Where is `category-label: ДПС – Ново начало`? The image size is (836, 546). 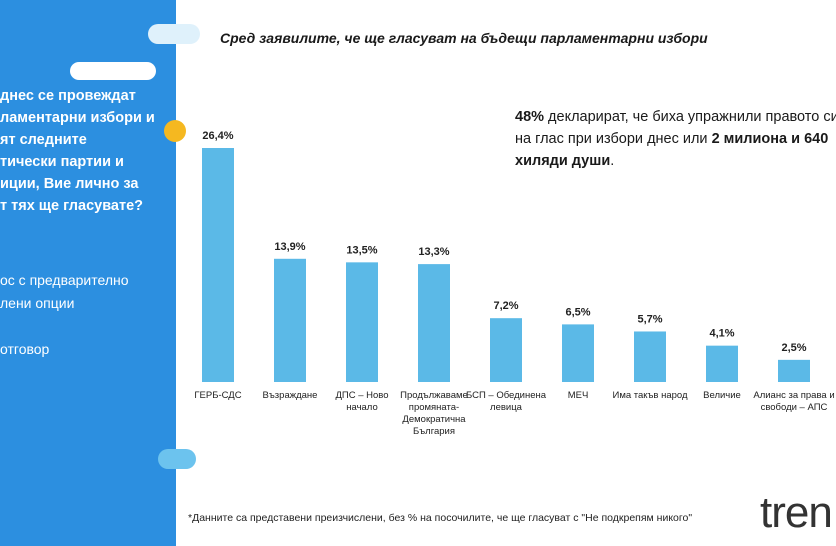
category-label: ДПС – Ново начало is located at coordinates (362, 401).